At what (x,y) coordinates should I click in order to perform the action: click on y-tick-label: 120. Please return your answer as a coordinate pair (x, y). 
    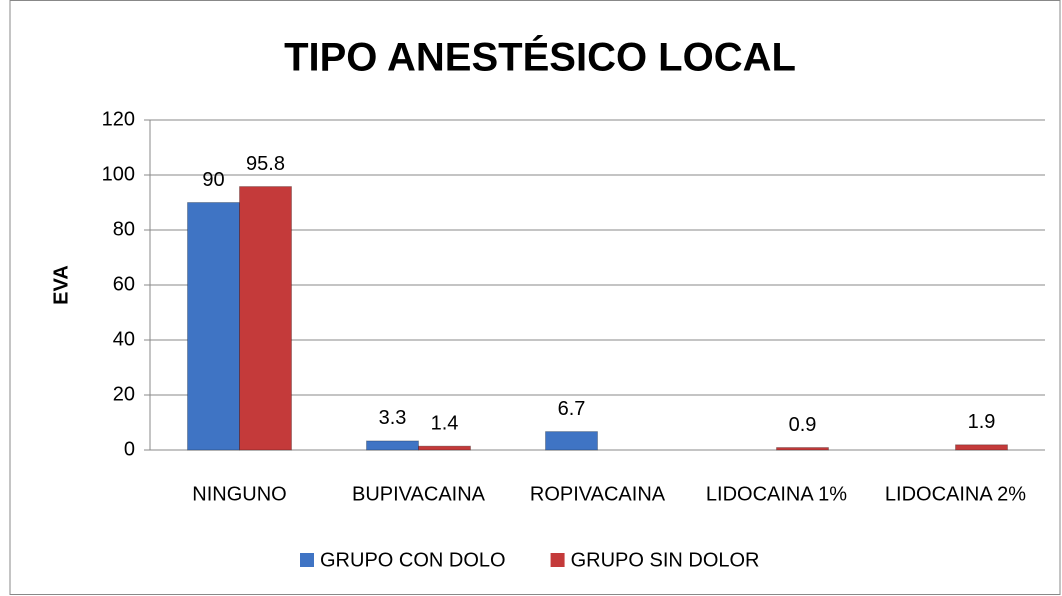
    Looking at the image, I should click on (118, 119).